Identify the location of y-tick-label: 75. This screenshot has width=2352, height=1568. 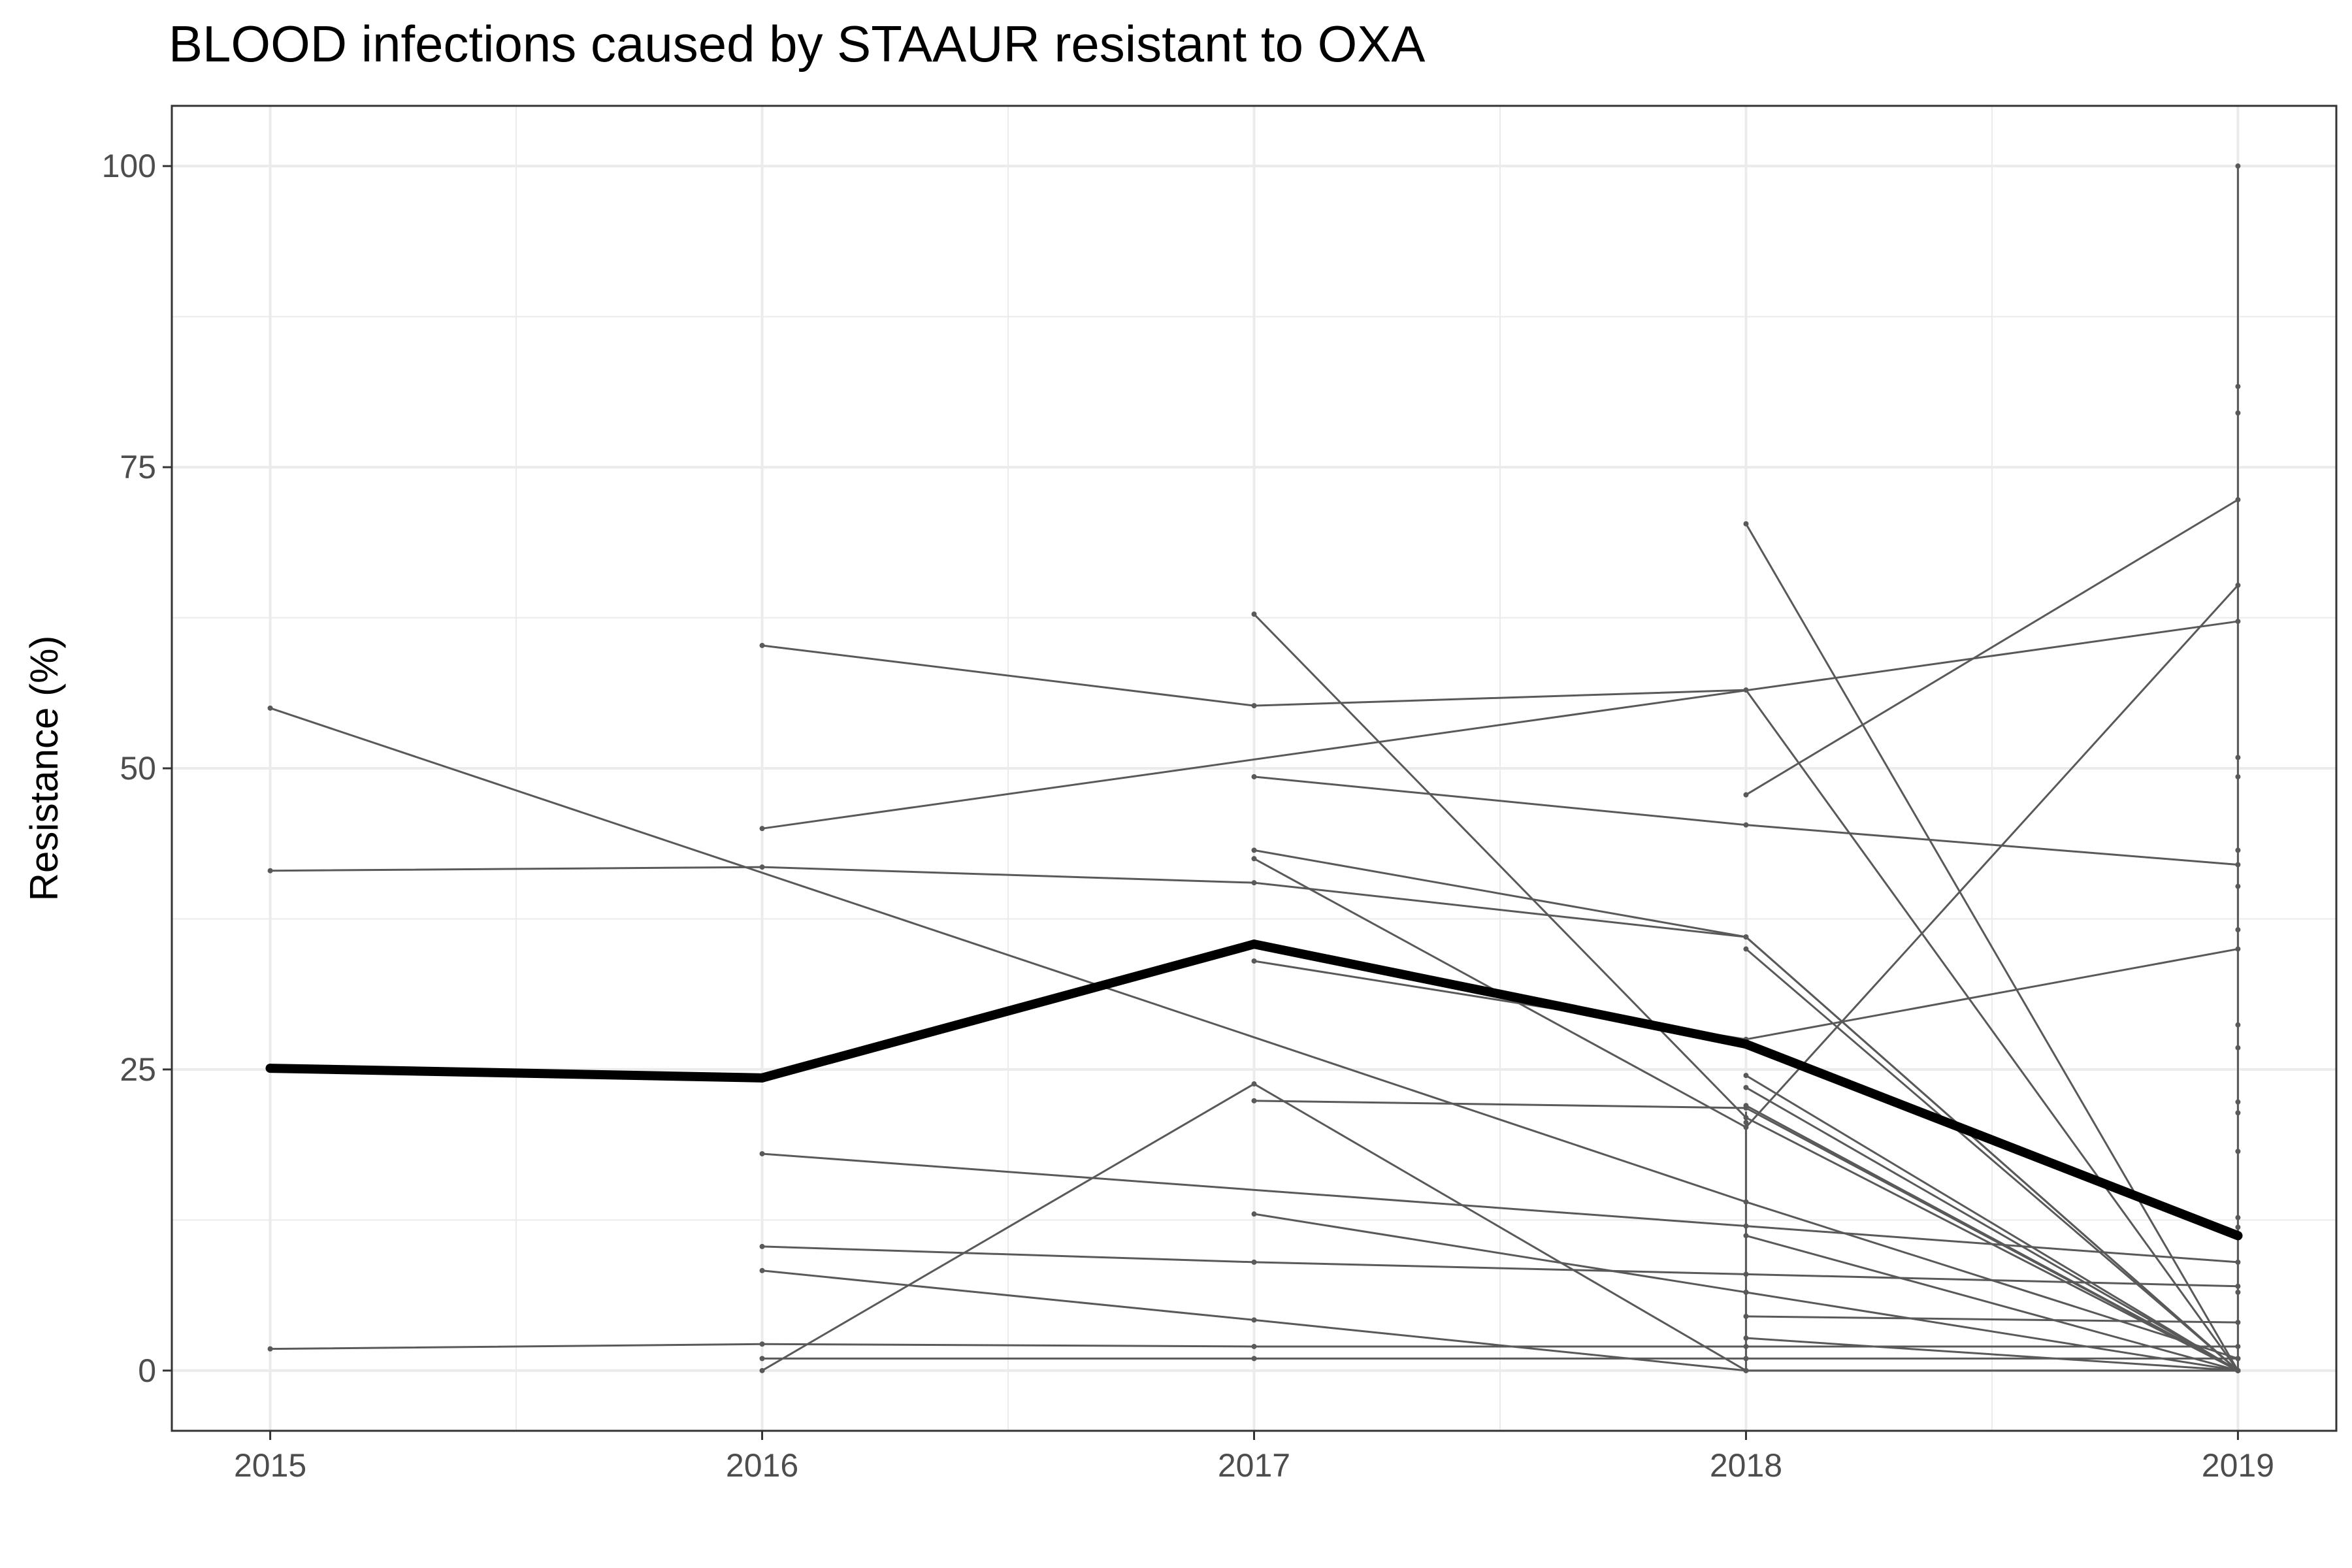
(138, 467).